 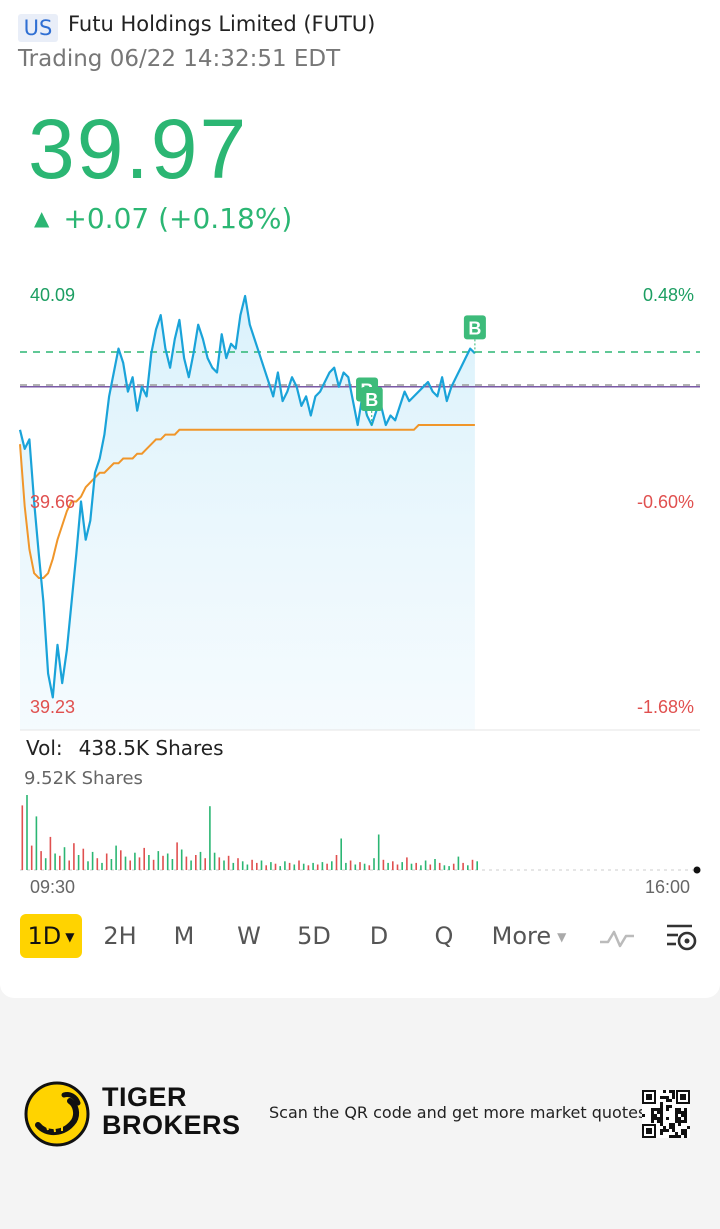 What do you see at coordinates (247, 501) in the screenshot?
I see `average-price-line` at bounding box center [247, 501].